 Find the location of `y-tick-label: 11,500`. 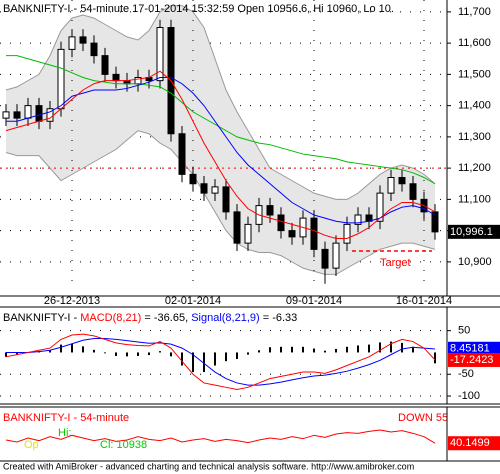

y-tick-label: 11,500 is located at coordinates (474, 74).